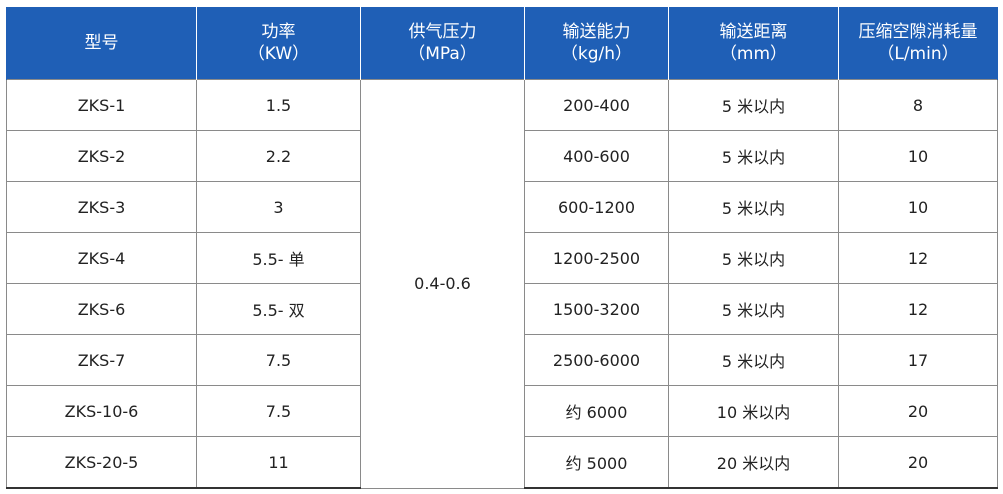  I want to click on header-air-consumption-unit: （L/min）, so click(918, 54).